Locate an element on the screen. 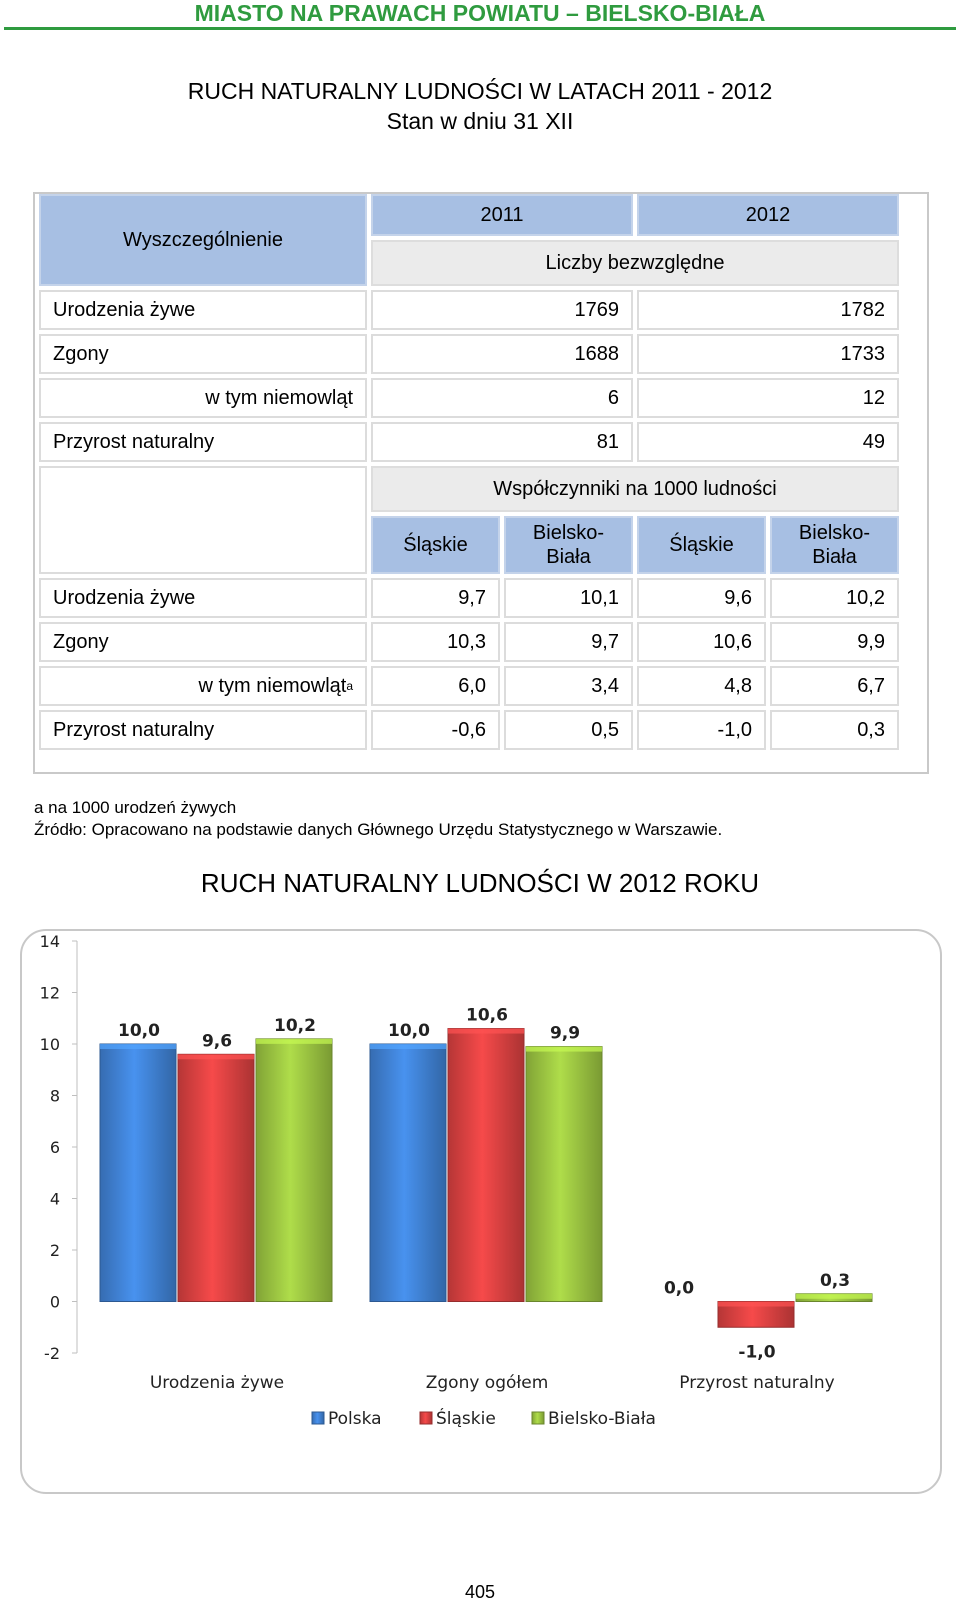 The width and height of the screenshot is (960, 1612). year-2011-header: 2011 is located at coordinates (502, 215).